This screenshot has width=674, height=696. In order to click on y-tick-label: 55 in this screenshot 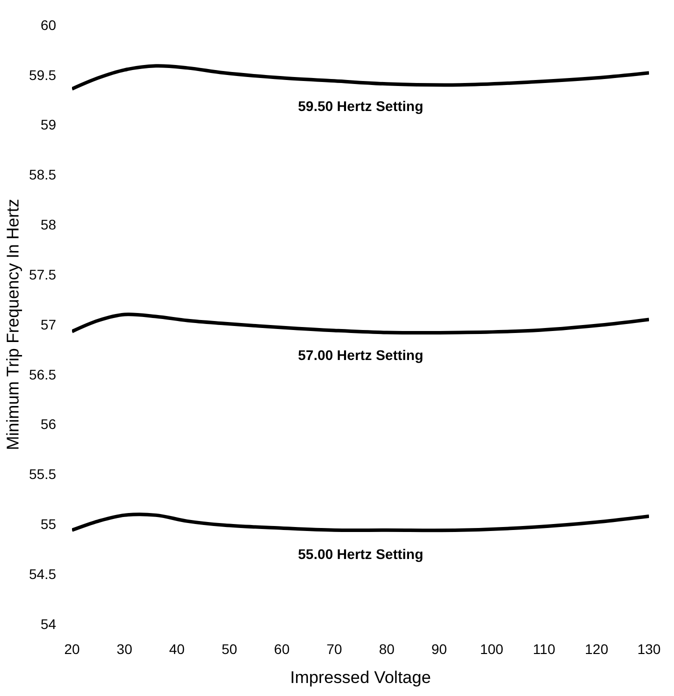, I will do `click(48, 524)`.